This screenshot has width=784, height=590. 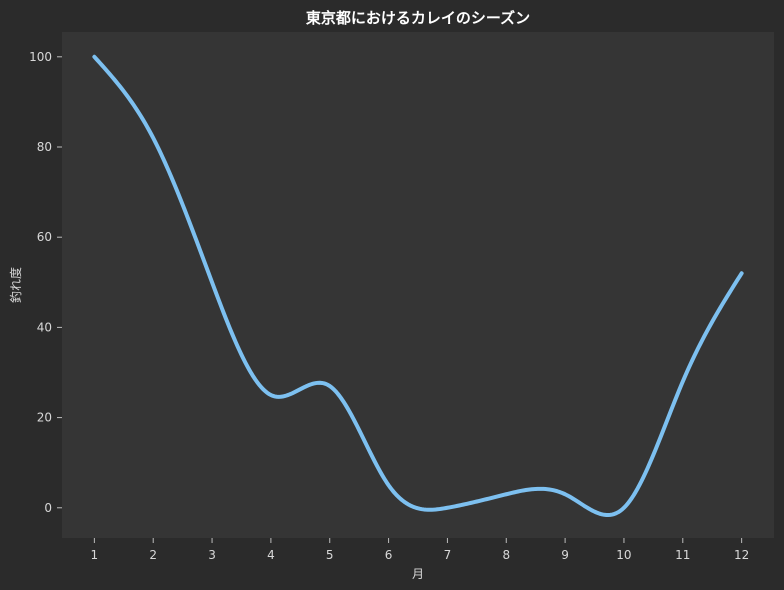 I want to click on y-axis-label: 釣れ度, so click(x=15, y=285).